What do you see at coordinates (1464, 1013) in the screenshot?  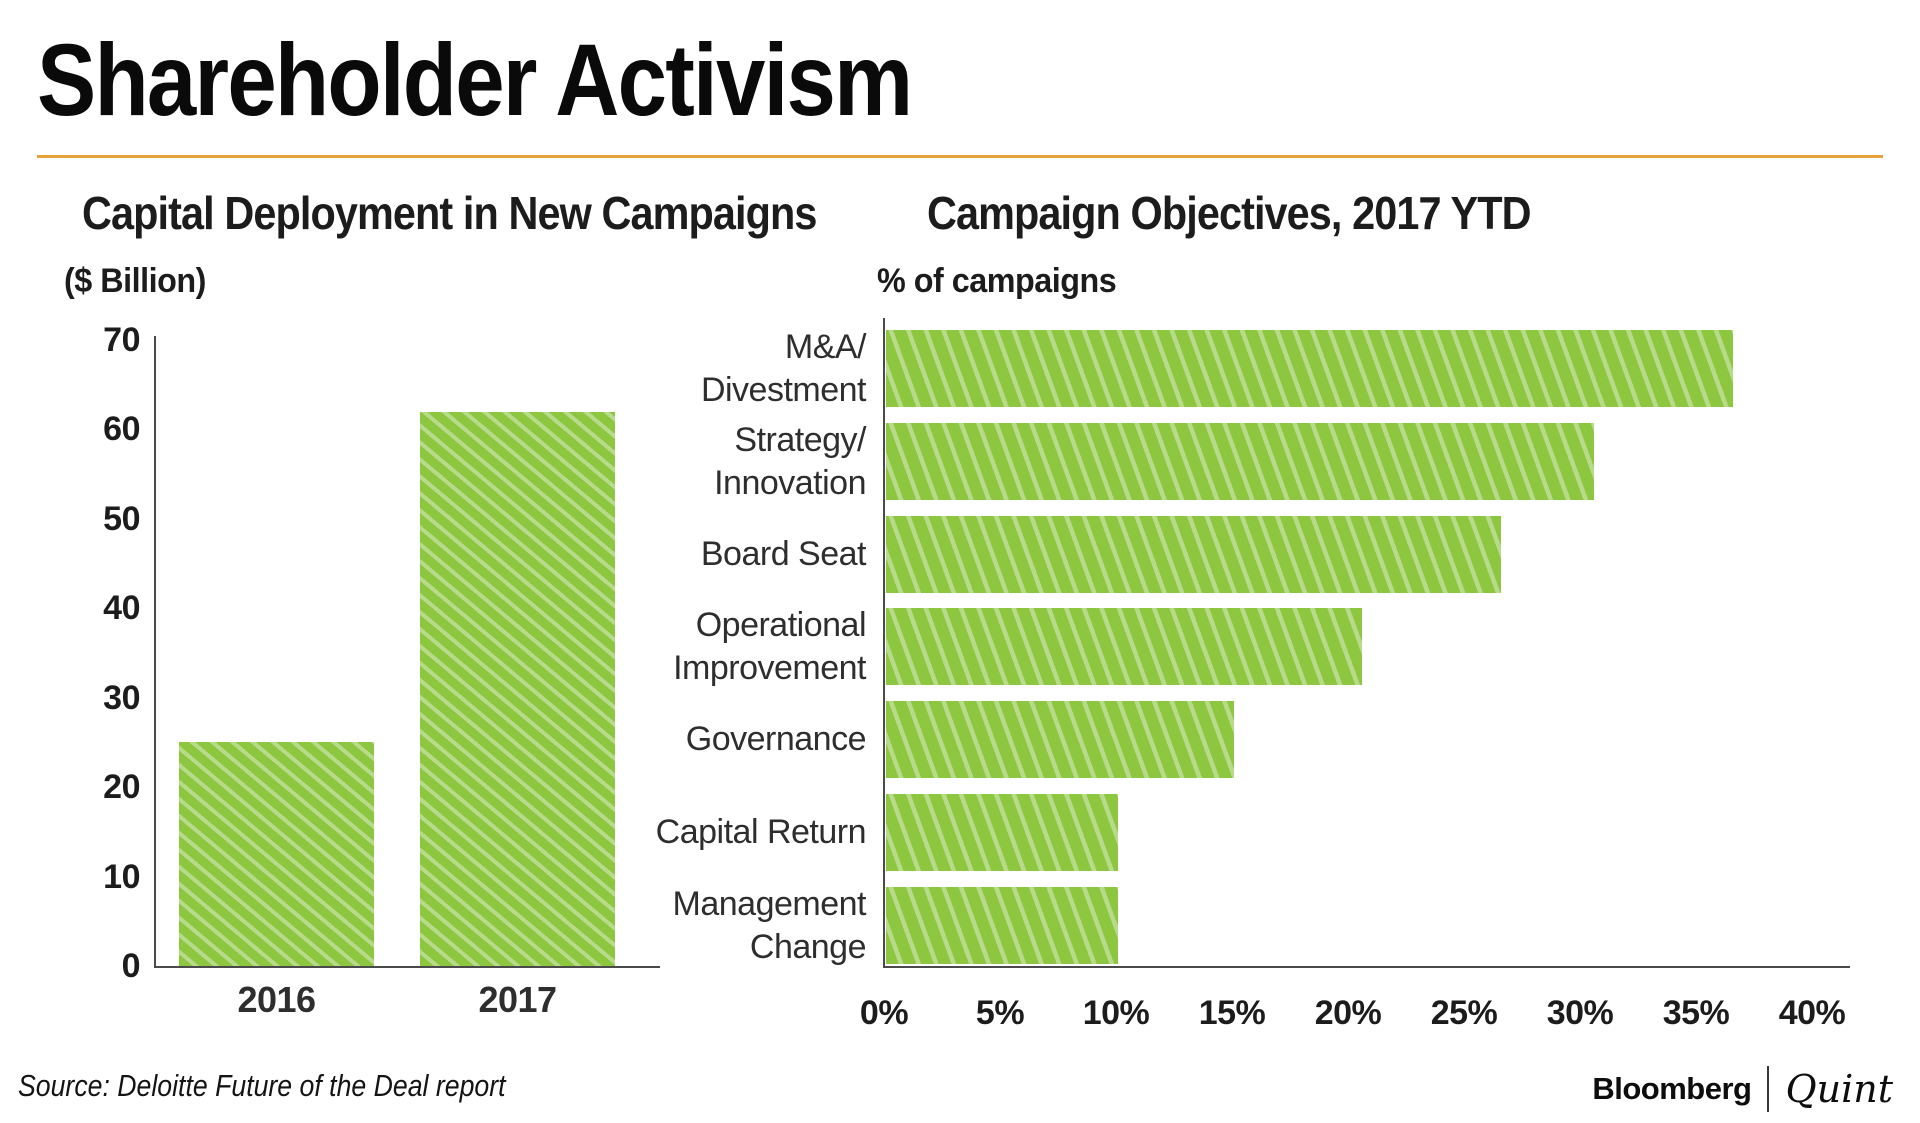 I see `right-axis-tick-25%: 25%` at bounding box center [1464, 1013].